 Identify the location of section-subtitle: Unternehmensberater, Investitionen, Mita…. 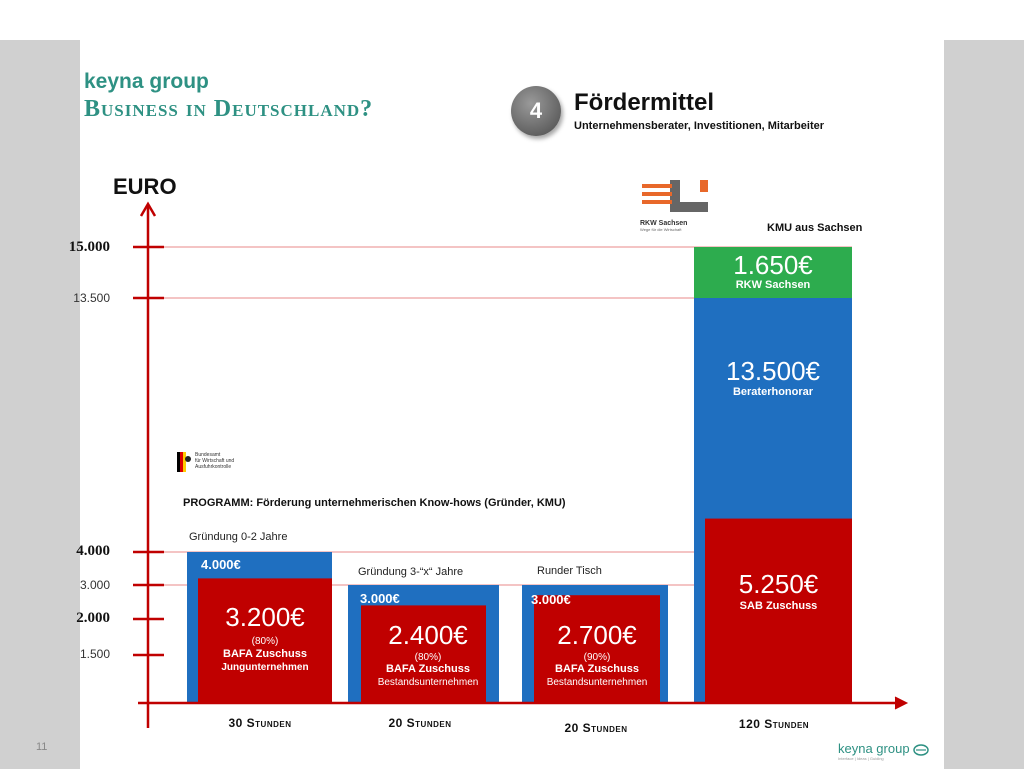
(699, 126).